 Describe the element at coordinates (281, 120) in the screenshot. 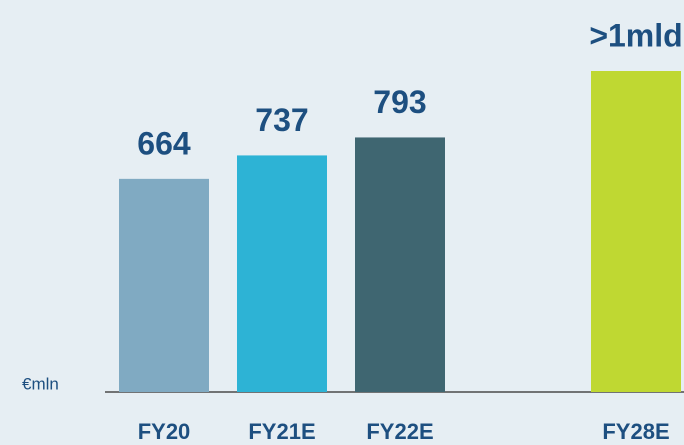

I see `value-label: 737` at that location.